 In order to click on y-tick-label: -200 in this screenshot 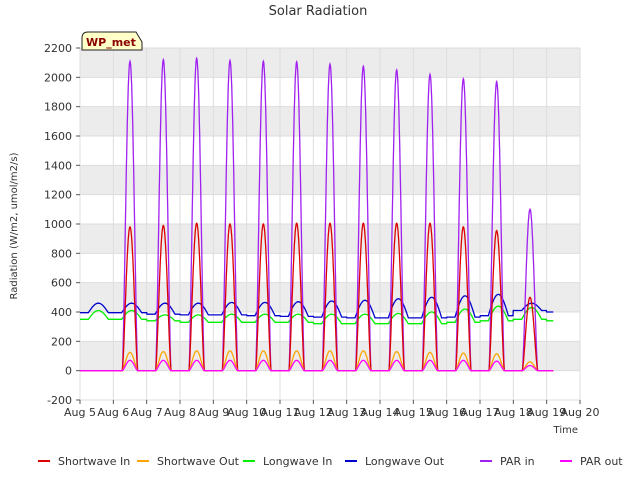, I will do `click(59, 400)`.